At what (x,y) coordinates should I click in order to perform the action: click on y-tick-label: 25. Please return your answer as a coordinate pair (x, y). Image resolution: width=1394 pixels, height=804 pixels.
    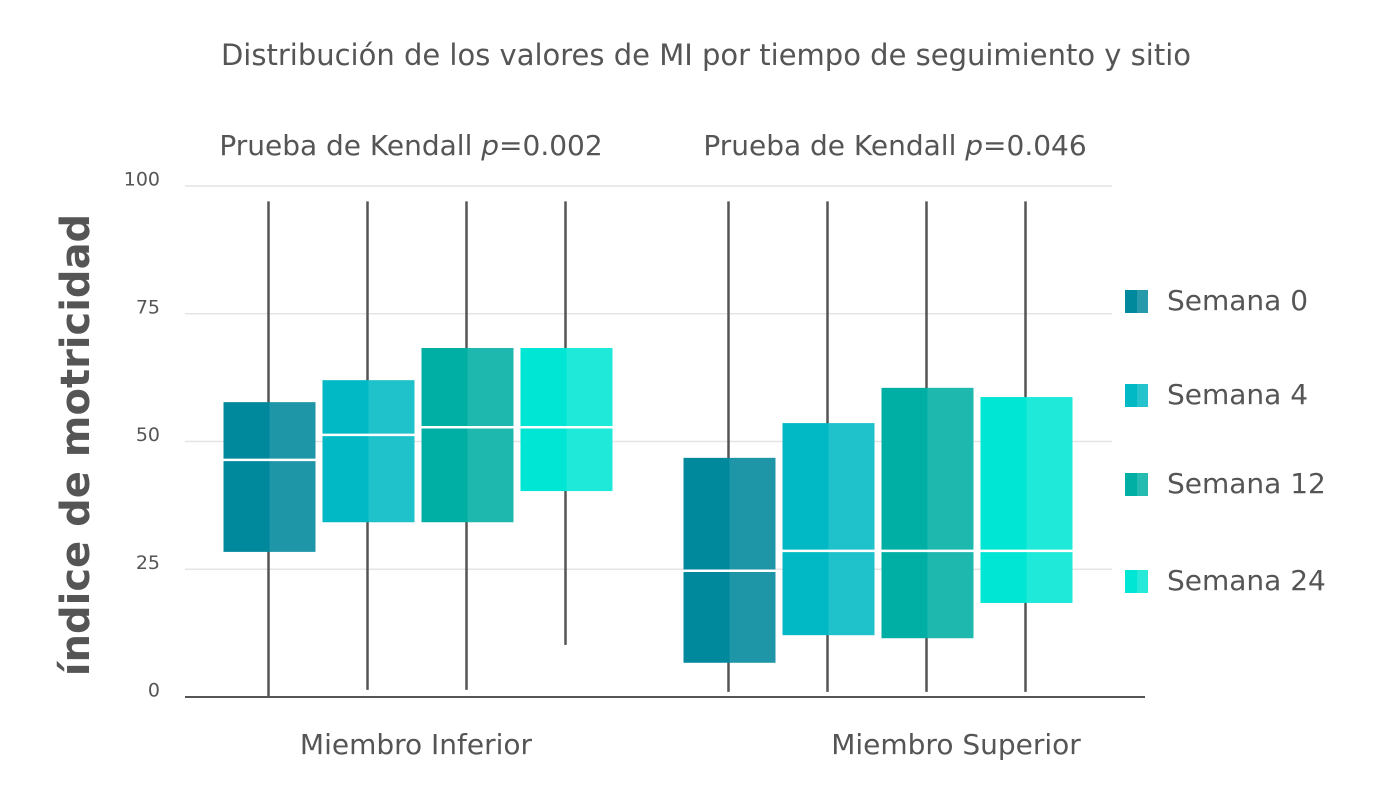
    Looking at the image, I should click on (148, 563).